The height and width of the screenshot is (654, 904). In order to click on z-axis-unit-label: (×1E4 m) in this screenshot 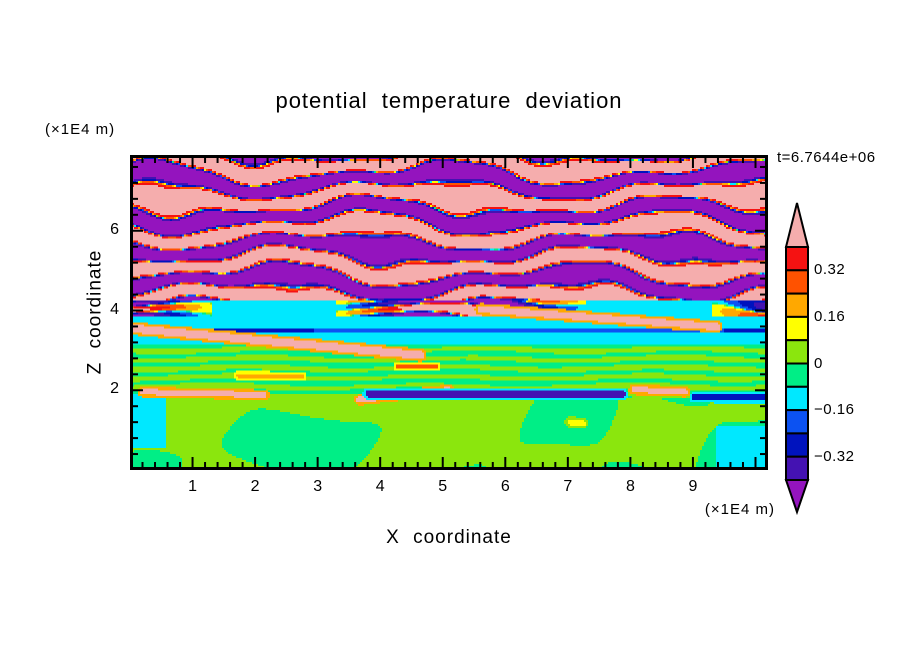, I will do `click(80, 129)`.